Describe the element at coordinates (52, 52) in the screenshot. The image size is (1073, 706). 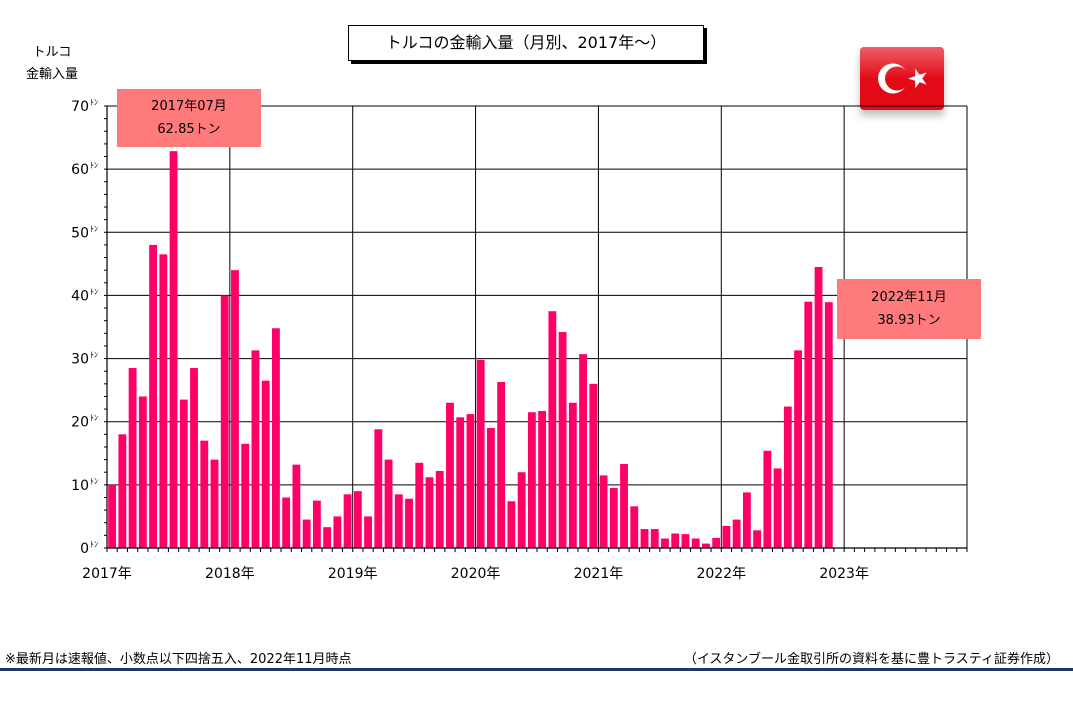
I see `y-axis-label-line1: トルコ` at that location.